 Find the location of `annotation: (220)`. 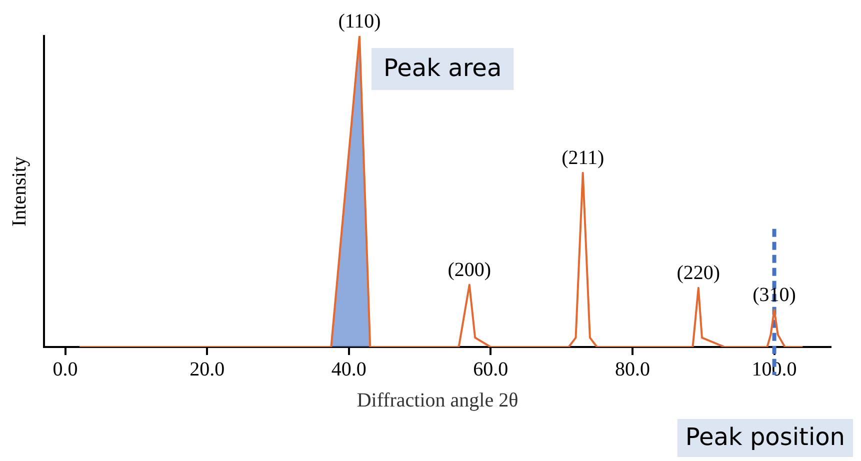

annotation: (220) is located at coordinates (698, 273).